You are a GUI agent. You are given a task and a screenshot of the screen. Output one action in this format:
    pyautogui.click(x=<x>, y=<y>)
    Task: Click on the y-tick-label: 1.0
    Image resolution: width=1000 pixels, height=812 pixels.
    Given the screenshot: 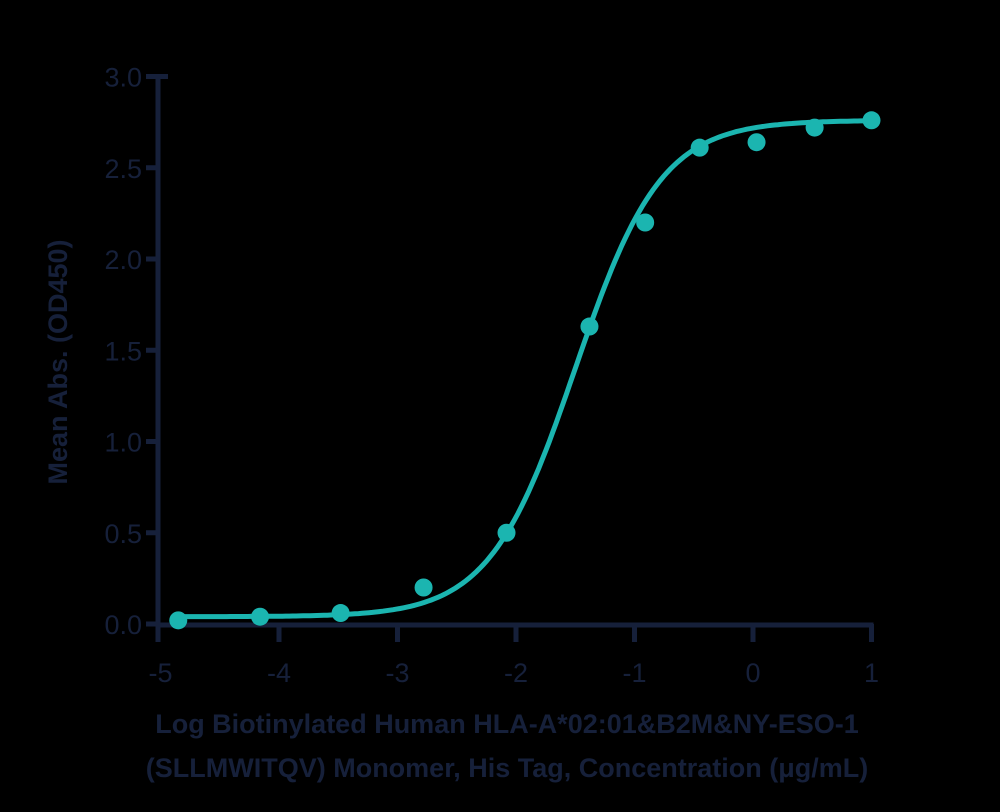 What is the action you would take?
    pyautogui.click(x=123, y=443)
    